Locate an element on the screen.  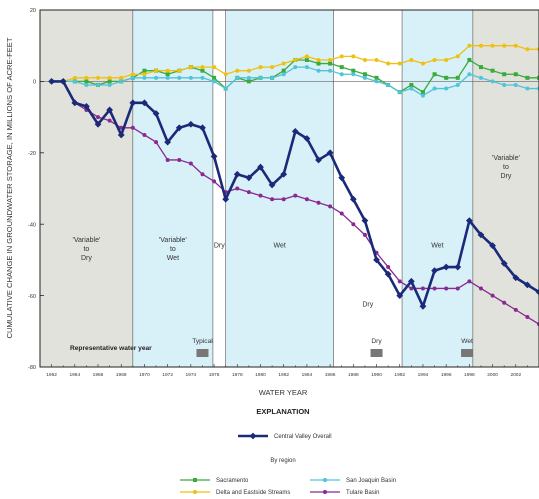
x-tick-label: 1962 is located at coordinates (51, 375).